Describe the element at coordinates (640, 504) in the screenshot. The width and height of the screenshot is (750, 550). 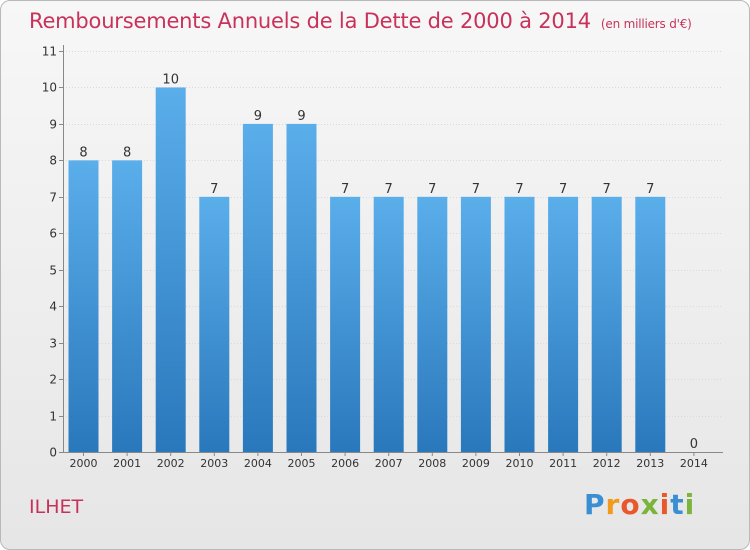
I see `proxiti-logo: Proxiti` at that location.